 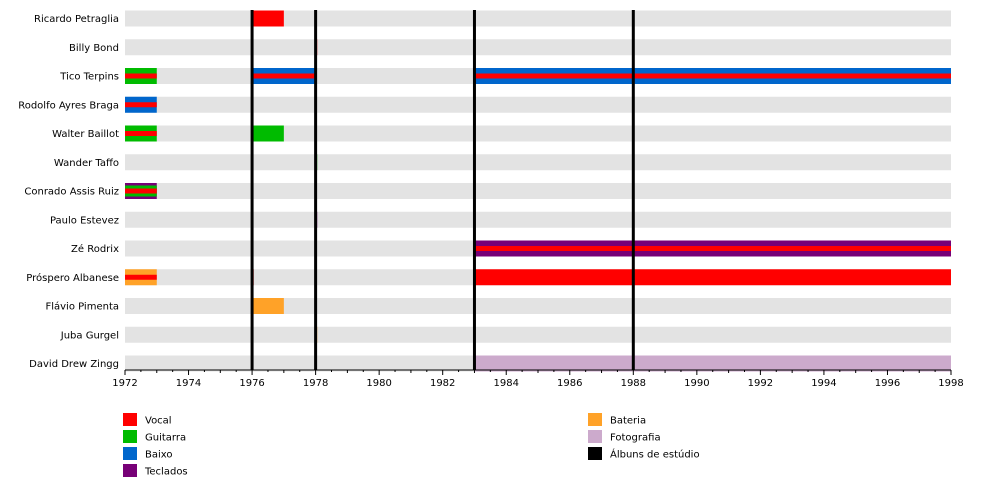 What do you see at coordinates (655, 454) in the screenshot?
I see `legend-label: Álbuns de estúdio` at bounding box center [655, 454].